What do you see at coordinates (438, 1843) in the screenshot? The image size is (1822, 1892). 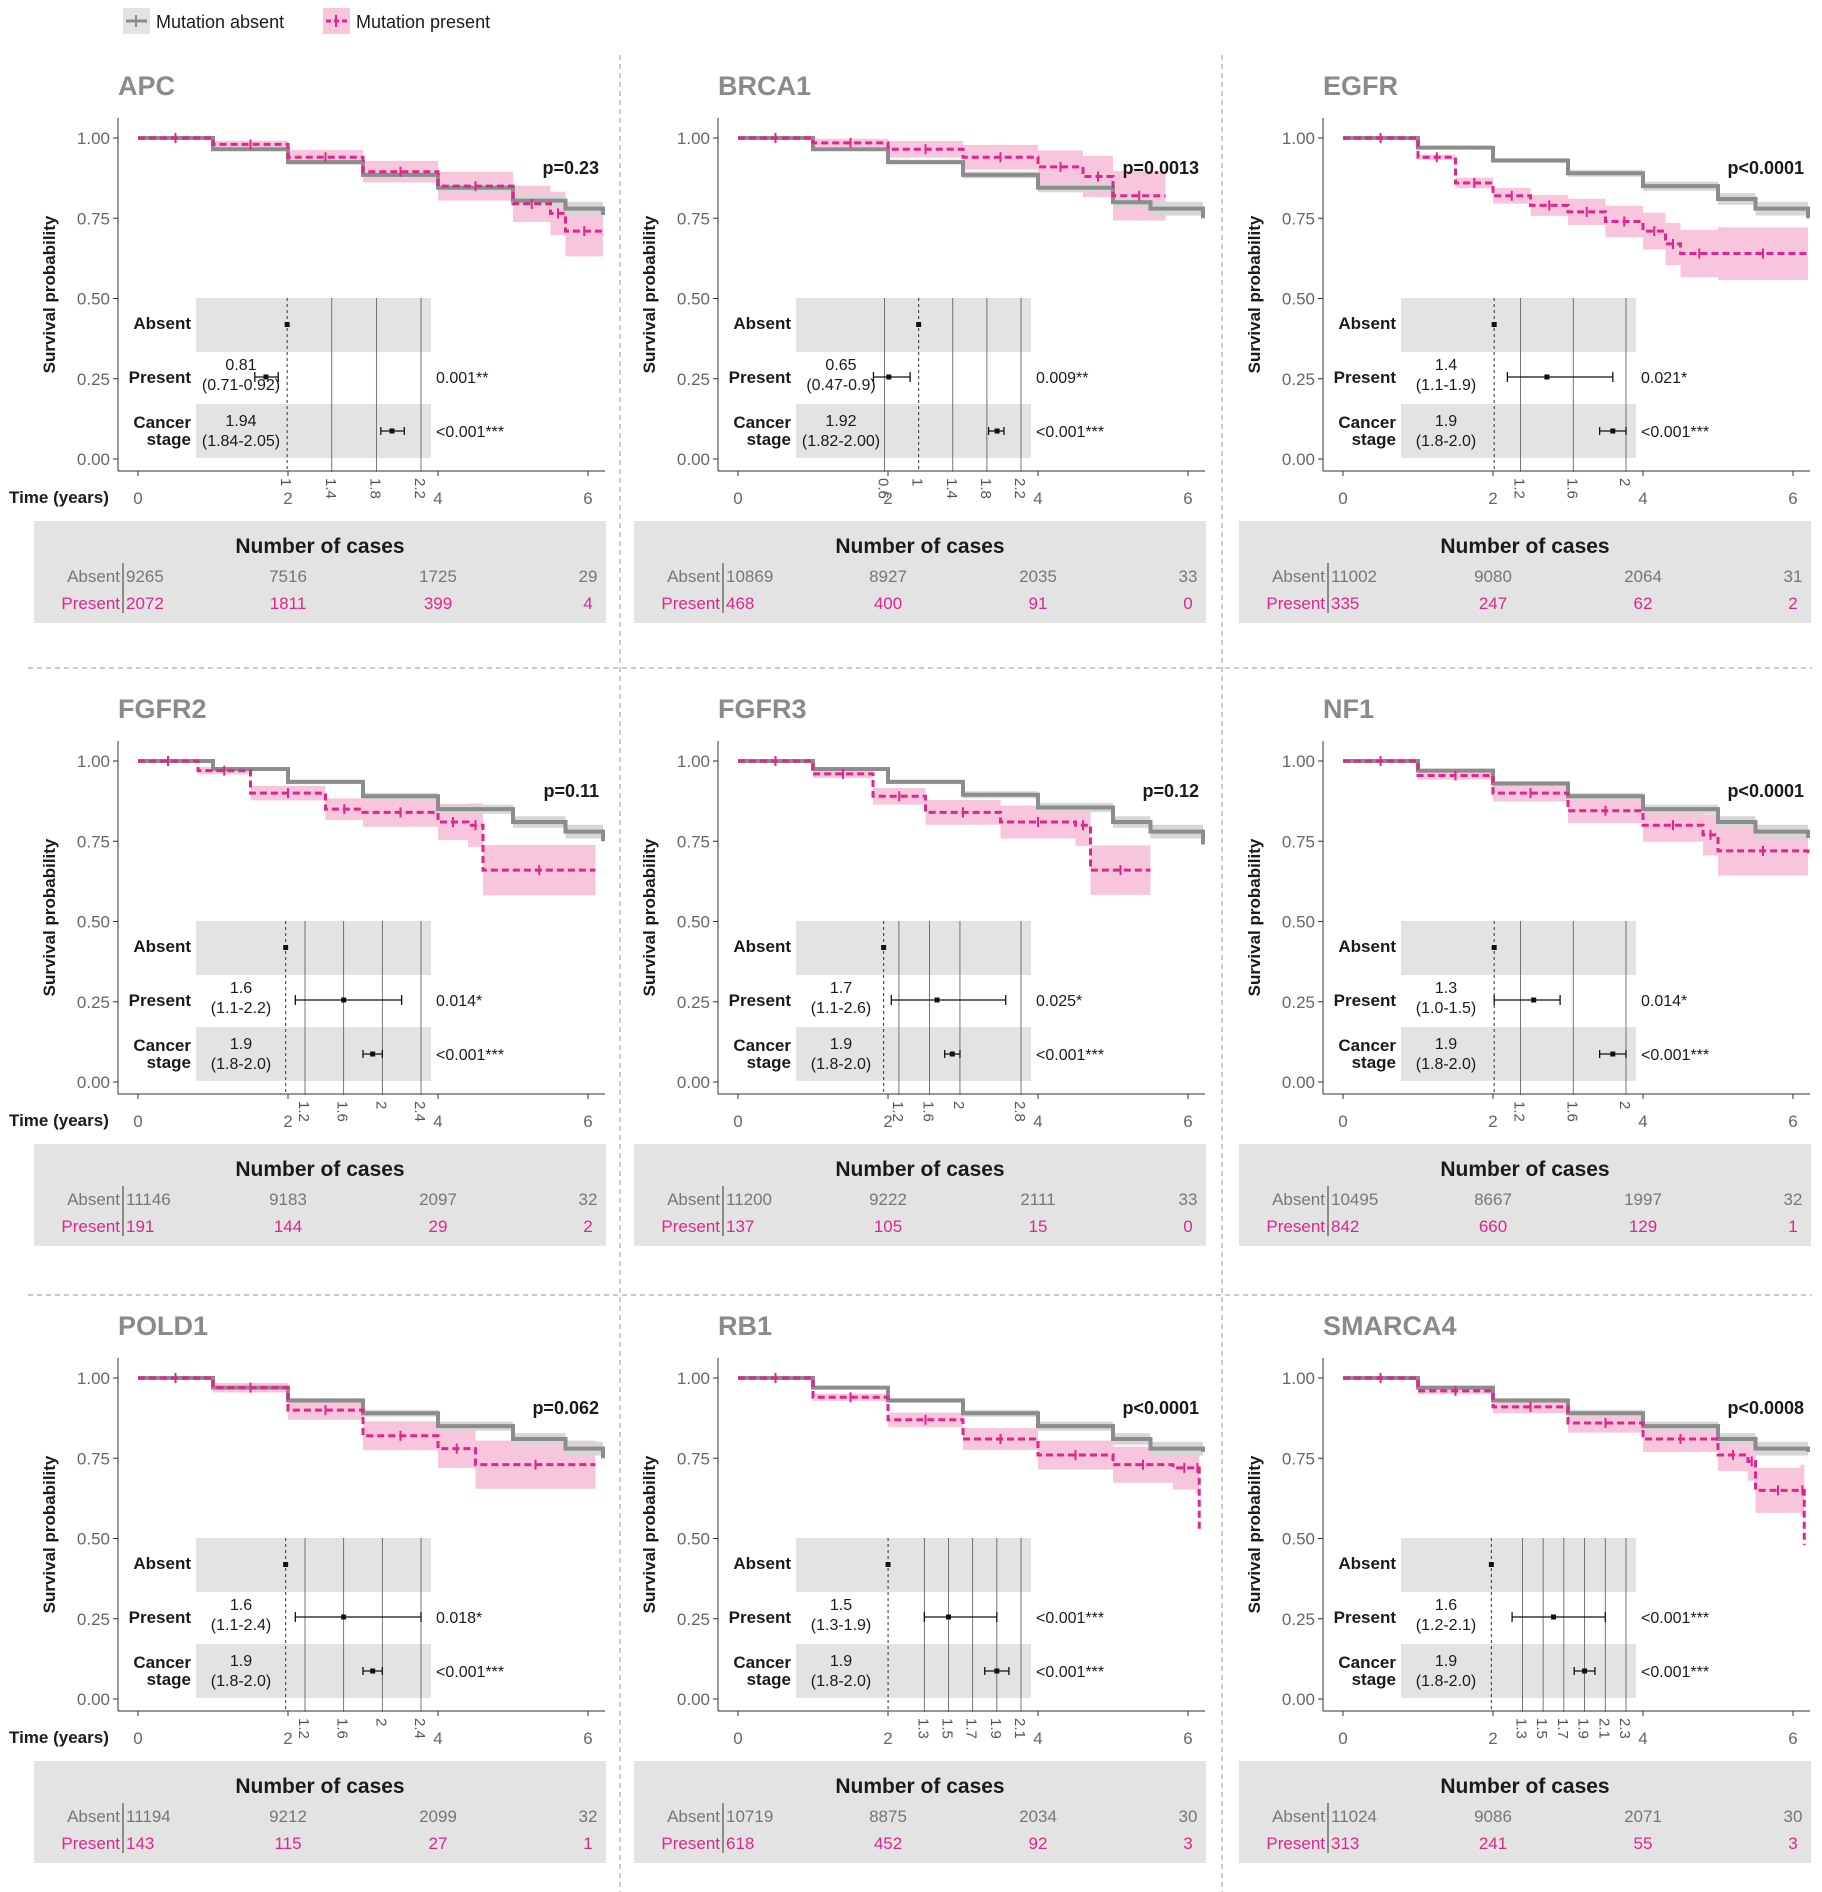 I see `risk-count-present: 27` at bounding box center [438, 1843].